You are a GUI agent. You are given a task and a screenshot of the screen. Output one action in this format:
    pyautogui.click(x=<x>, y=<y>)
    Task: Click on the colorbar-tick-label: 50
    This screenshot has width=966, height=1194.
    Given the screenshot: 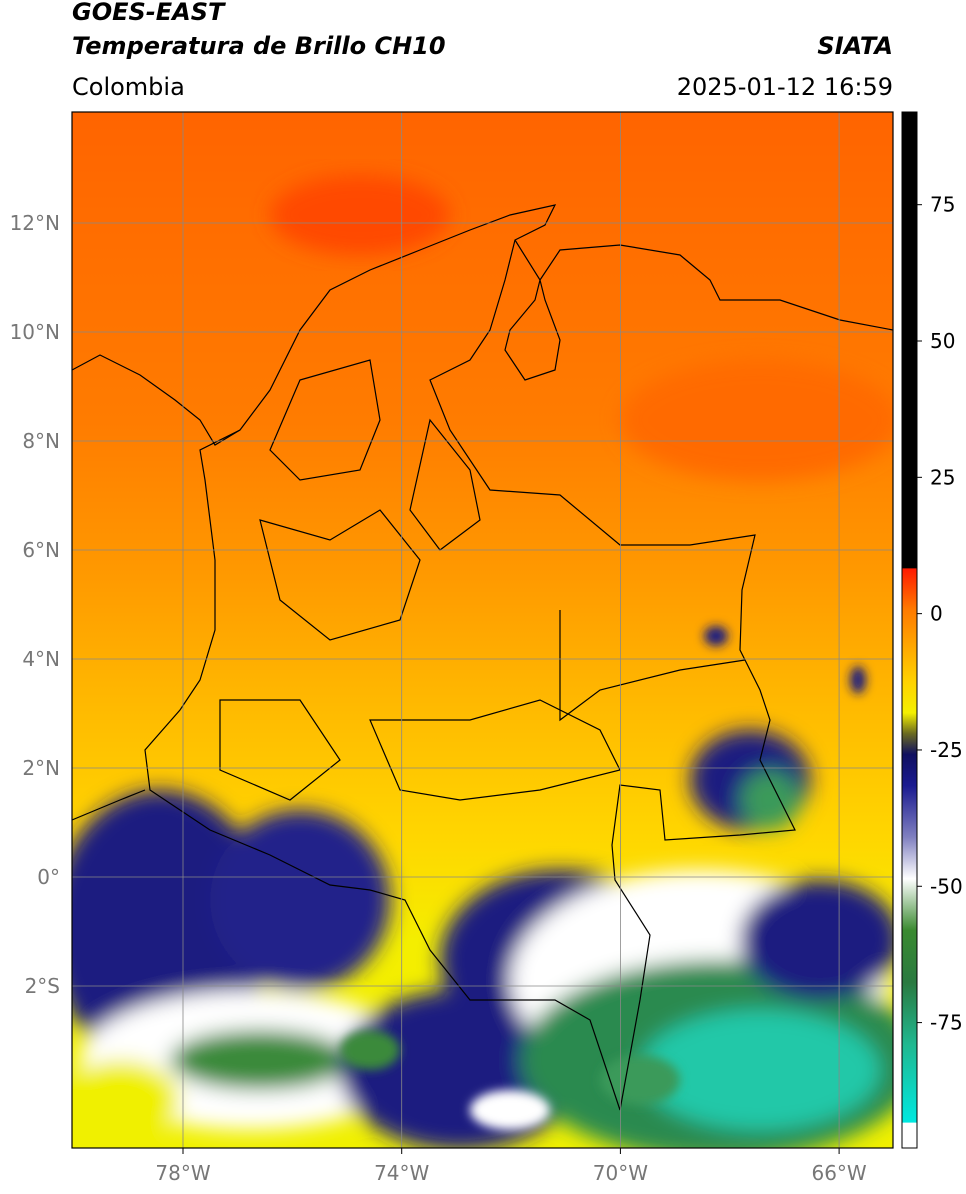 What is the action you would take?
    pyautogui.click(x=942, y=341)
    